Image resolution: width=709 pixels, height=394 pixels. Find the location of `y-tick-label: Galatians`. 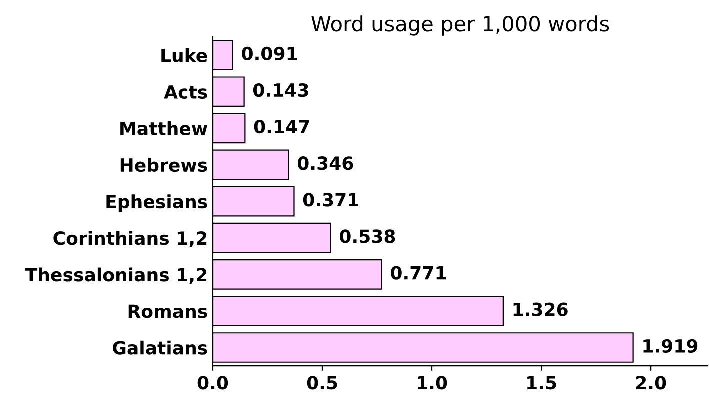

y-tick-label: Galatians is located at coordinates (160, 347).